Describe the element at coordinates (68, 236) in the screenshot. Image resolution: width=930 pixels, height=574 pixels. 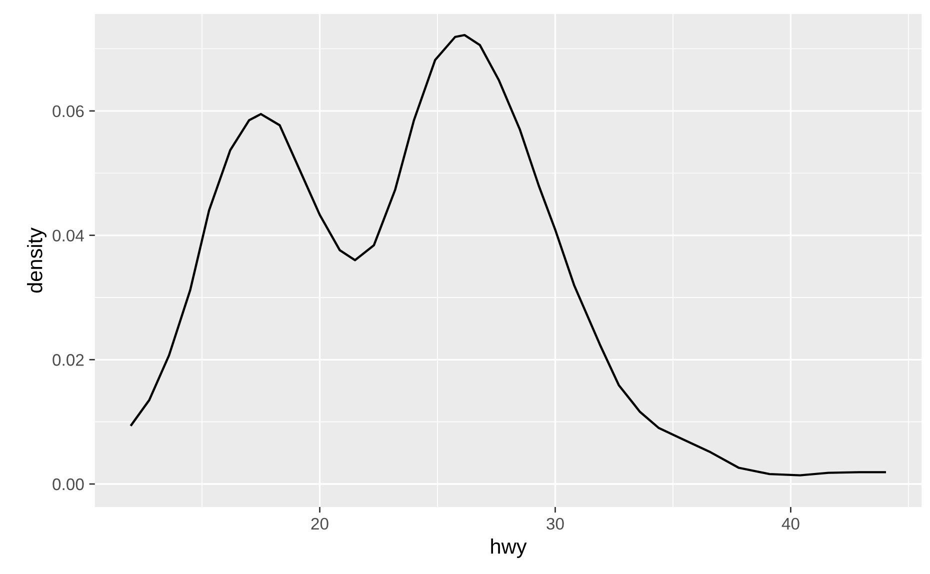
I see `y-tick-label: 0.04` at that location.